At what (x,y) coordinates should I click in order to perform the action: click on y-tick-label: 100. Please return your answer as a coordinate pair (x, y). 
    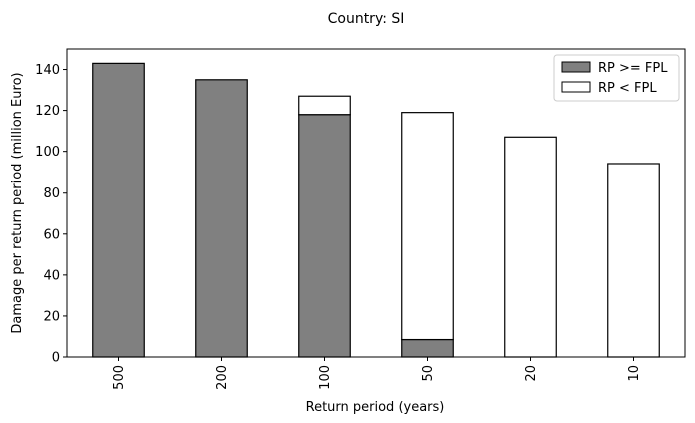
    Looking at the image, I should click on (47, 152).